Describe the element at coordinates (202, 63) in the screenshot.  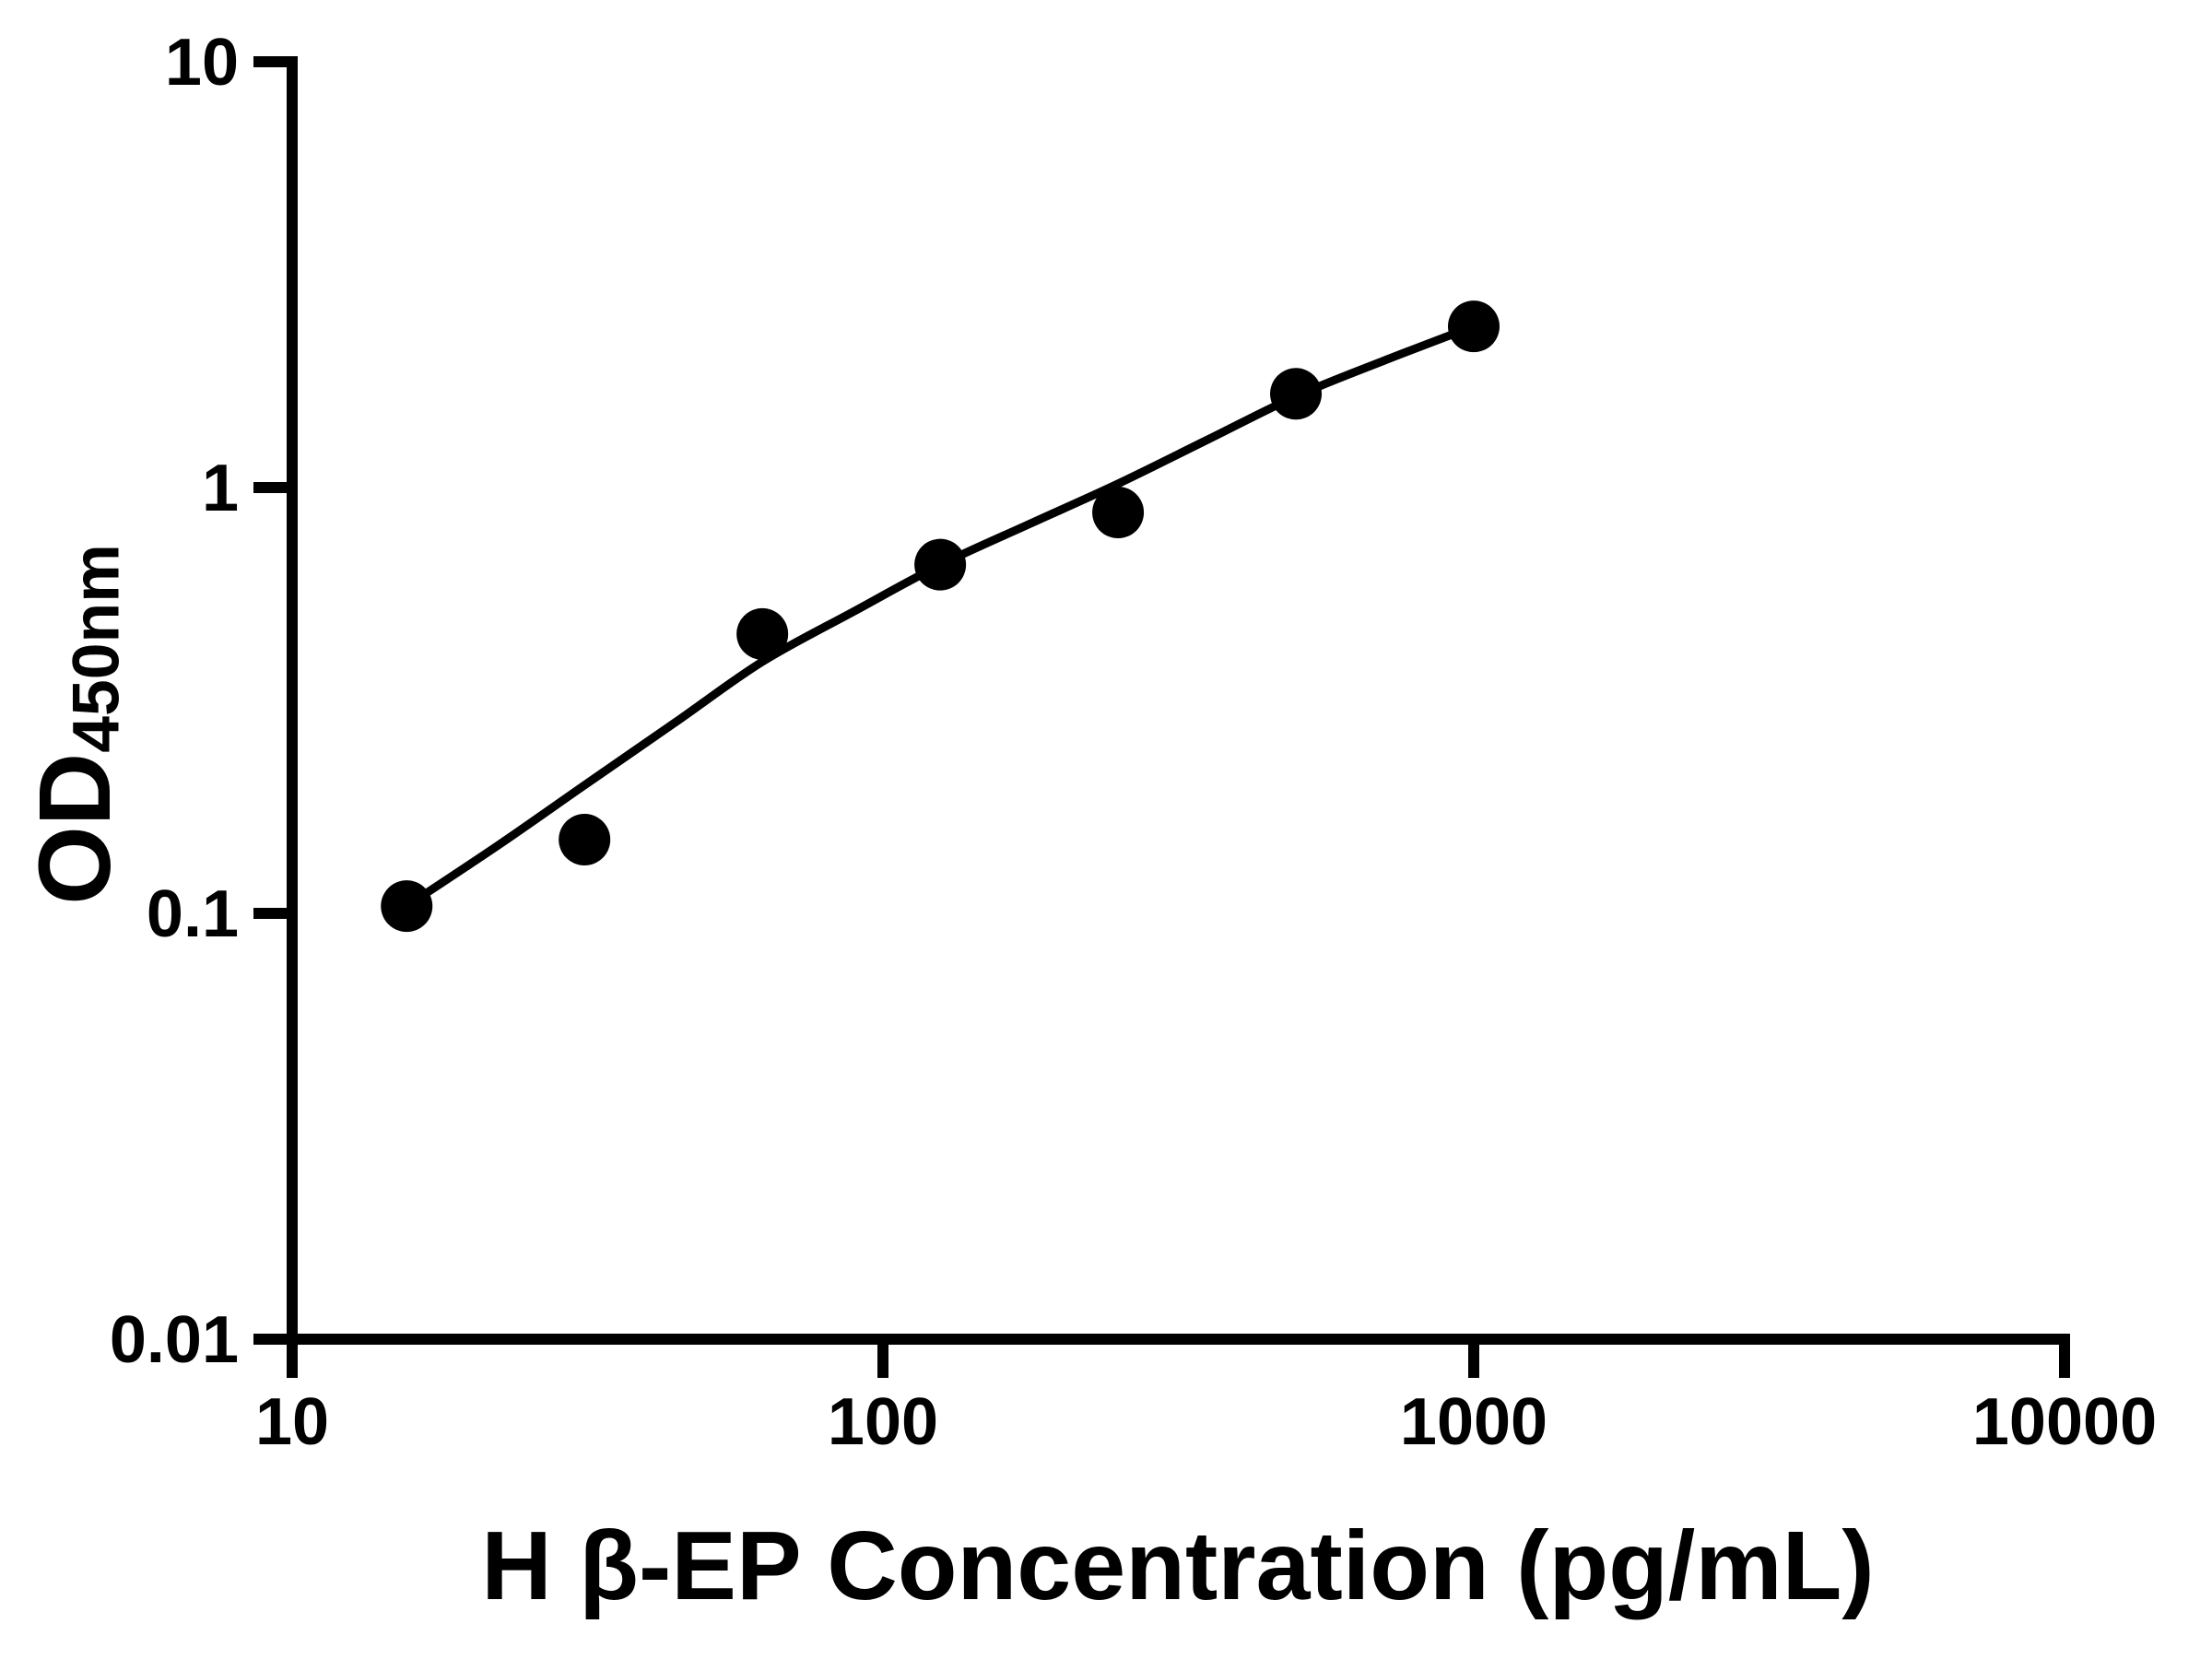
I see `y-tick-label: 10` at that location.